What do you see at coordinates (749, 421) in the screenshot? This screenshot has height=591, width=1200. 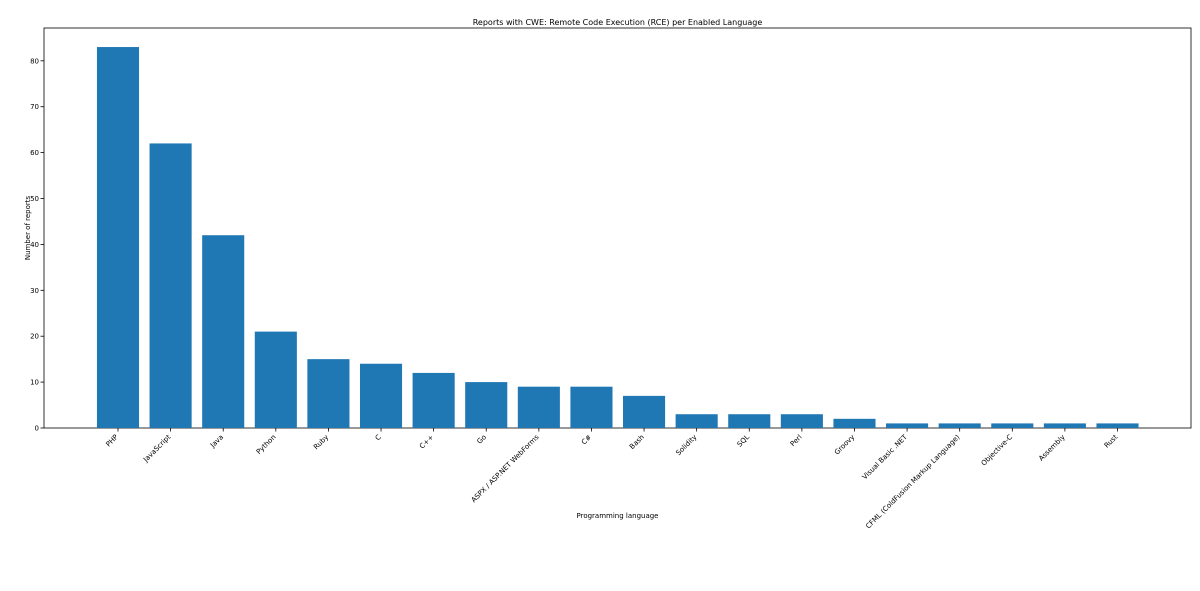 I see `bar-sql` at bounding box center [749, 421].